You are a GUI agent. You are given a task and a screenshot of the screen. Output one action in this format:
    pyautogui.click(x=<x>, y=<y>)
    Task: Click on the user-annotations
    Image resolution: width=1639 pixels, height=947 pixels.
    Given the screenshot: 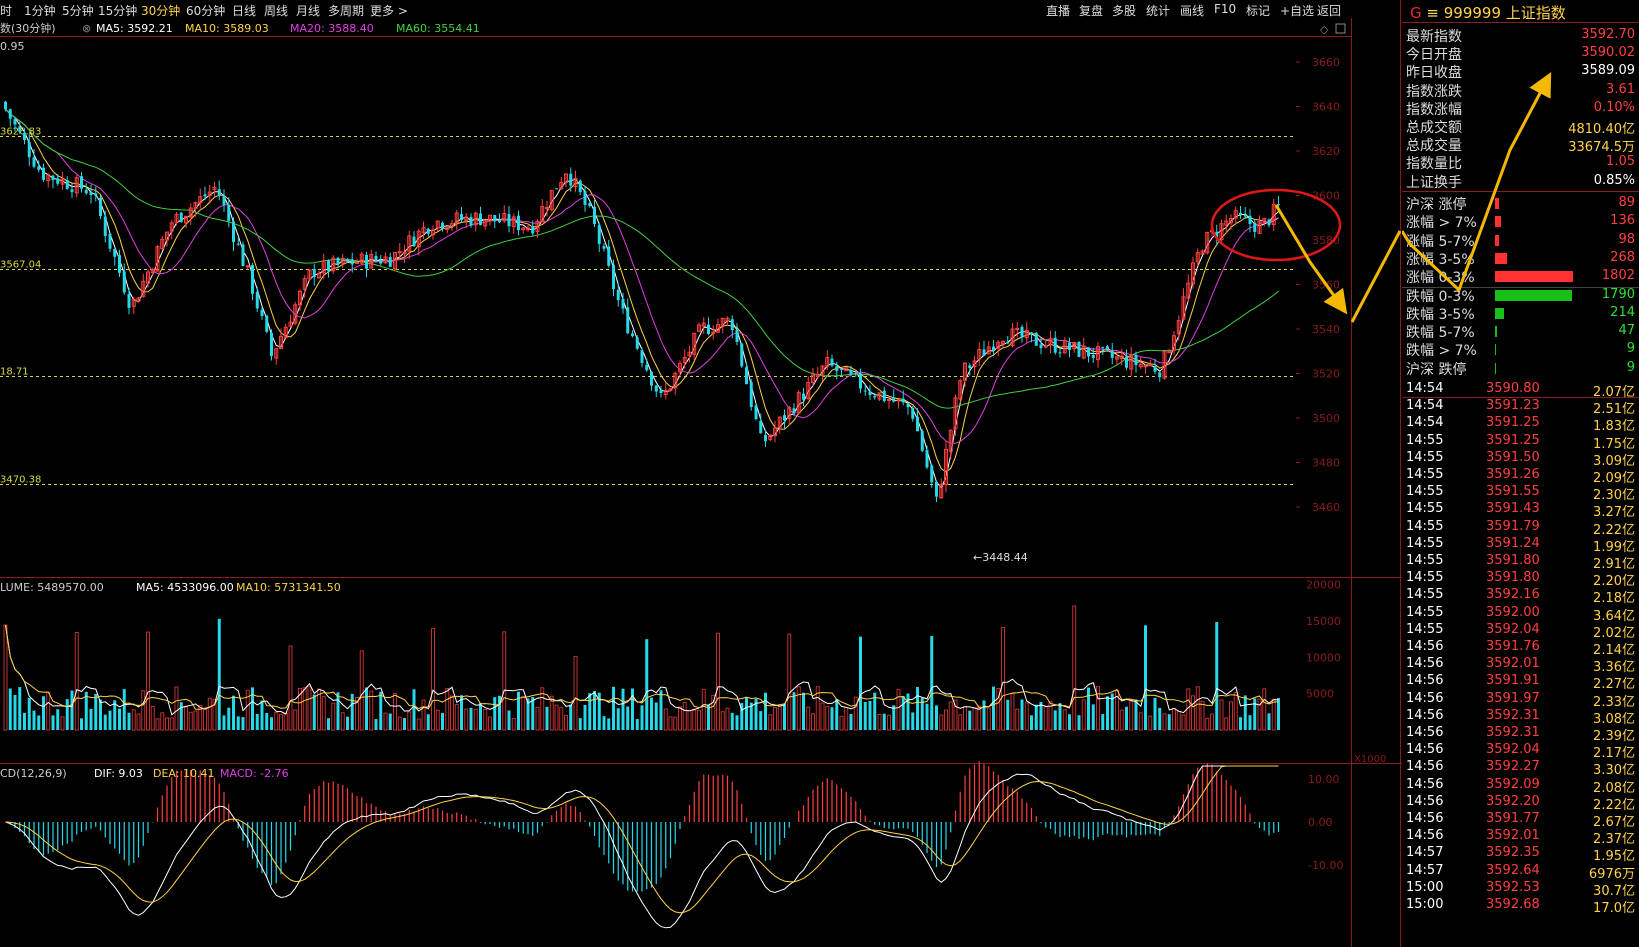 What is the action you would take?
    pyautogui.click(x=1306, y=255)
    